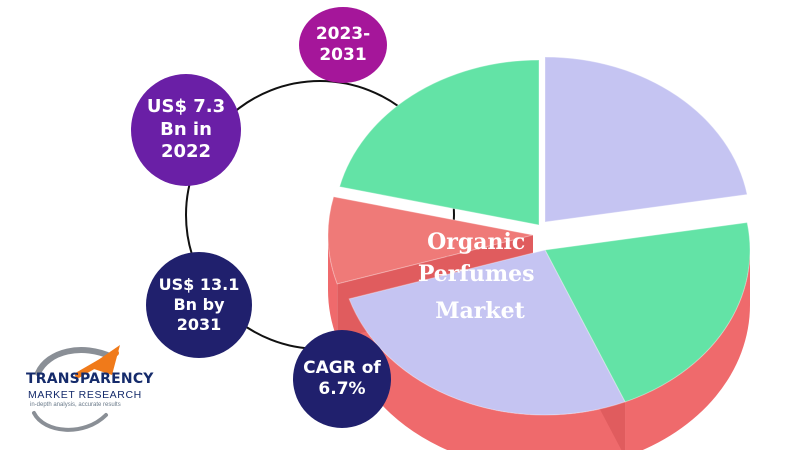 The image size is (800, 450). I want to click on logo-subtitle: MARKET RESEARCH, so click(85, 395).